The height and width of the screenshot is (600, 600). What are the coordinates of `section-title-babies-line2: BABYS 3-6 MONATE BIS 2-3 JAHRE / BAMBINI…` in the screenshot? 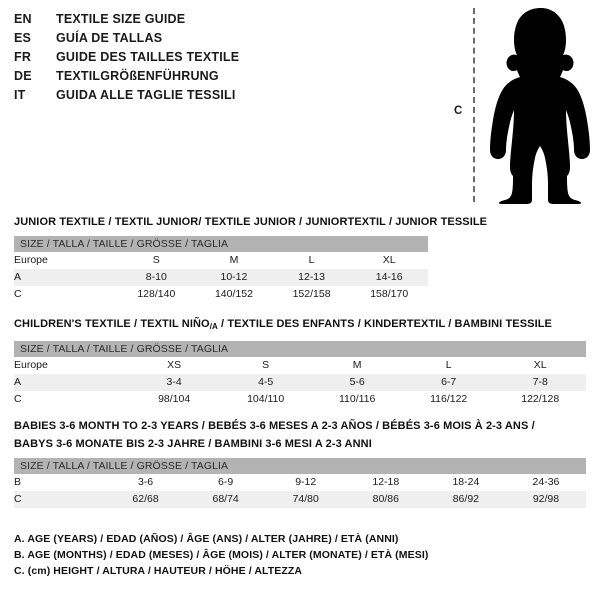 It's located at (193, 444).